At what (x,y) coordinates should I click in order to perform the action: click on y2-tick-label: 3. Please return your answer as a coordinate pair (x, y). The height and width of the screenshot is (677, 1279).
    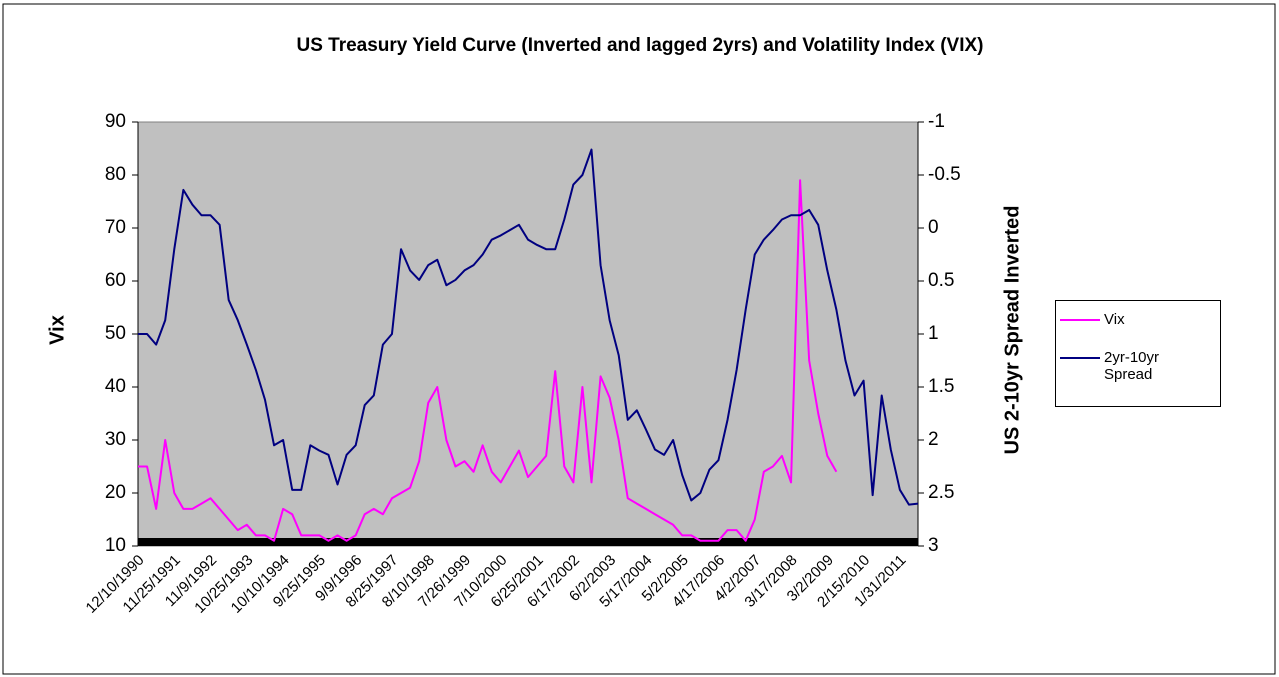
    Looking at the image, I should click on (933, 545).